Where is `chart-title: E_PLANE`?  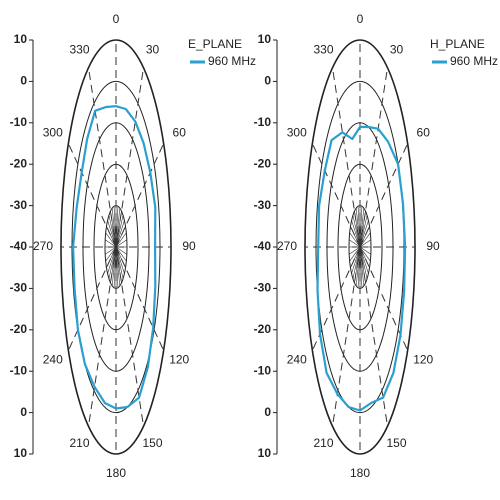
chart-title: E_PLANE is located at coordinates (215, 44).